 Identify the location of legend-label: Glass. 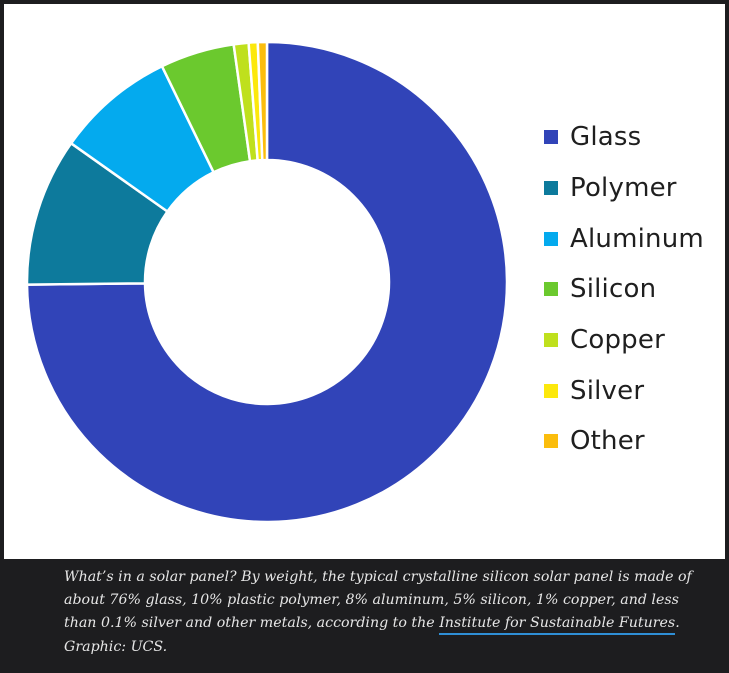
(606, 137).